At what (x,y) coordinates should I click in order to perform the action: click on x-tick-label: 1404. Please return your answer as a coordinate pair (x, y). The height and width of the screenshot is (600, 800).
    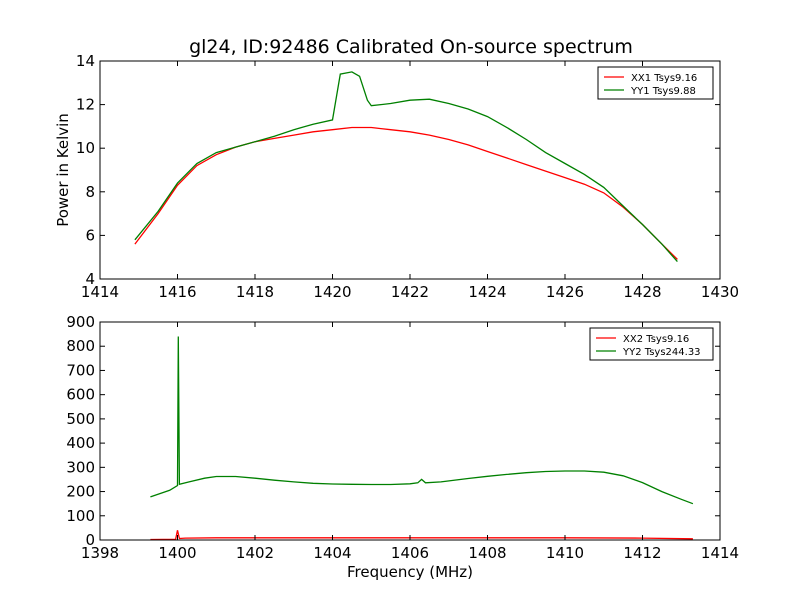
    Looking at the image, I should click on (332, 553).